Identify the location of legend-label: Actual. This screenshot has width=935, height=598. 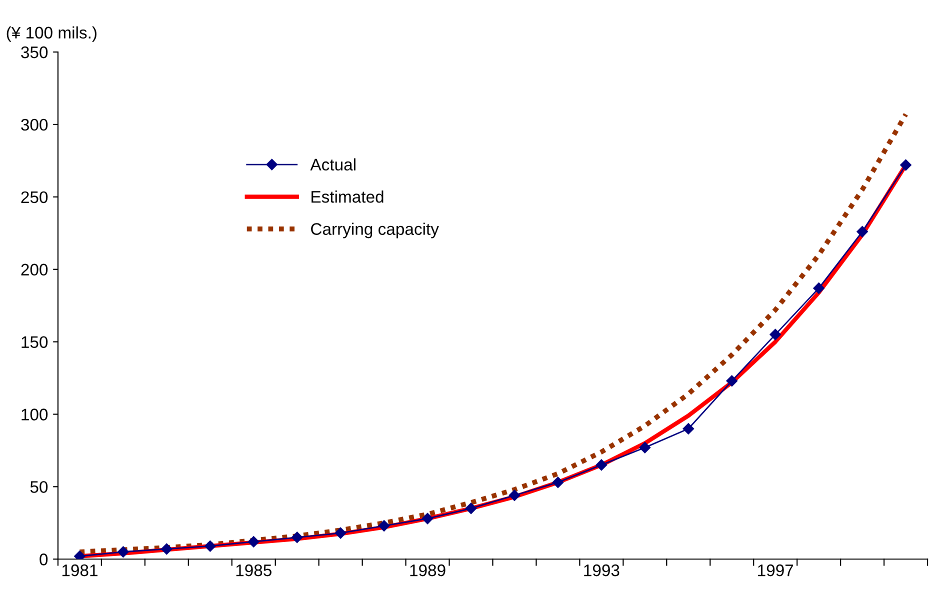
(333, 164).